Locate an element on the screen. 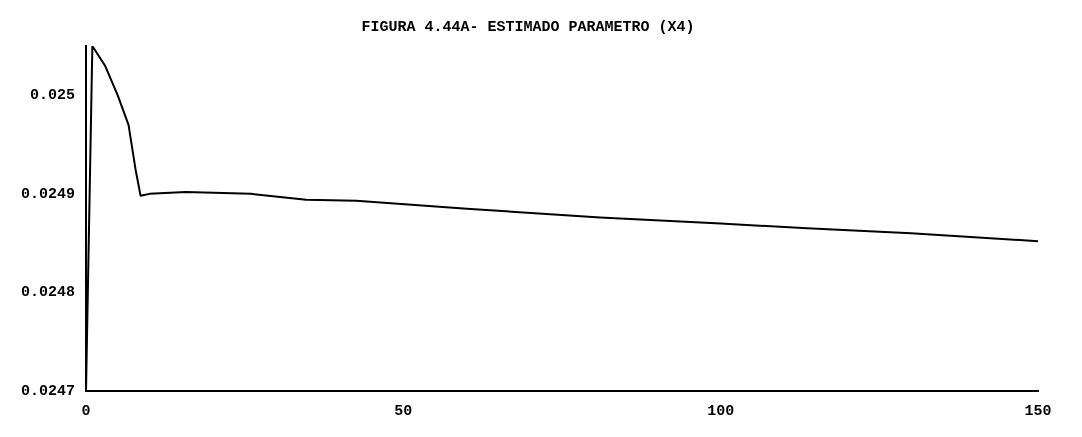  chart-title: FIGURA 4.44A- ESTIMADO PARAMETRO (X4) is located at coordinates (528, 27).